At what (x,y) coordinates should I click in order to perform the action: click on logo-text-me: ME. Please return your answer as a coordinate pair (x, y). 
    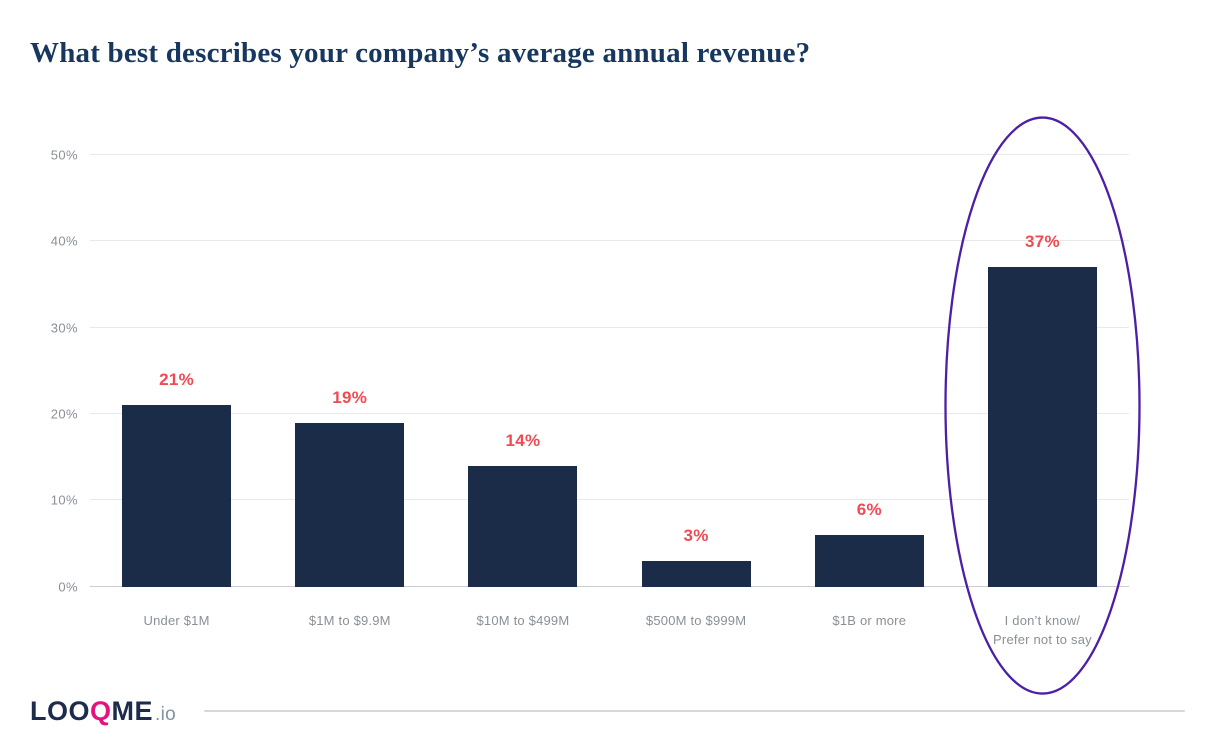
    Looking at the image, I should click on (132, 710).